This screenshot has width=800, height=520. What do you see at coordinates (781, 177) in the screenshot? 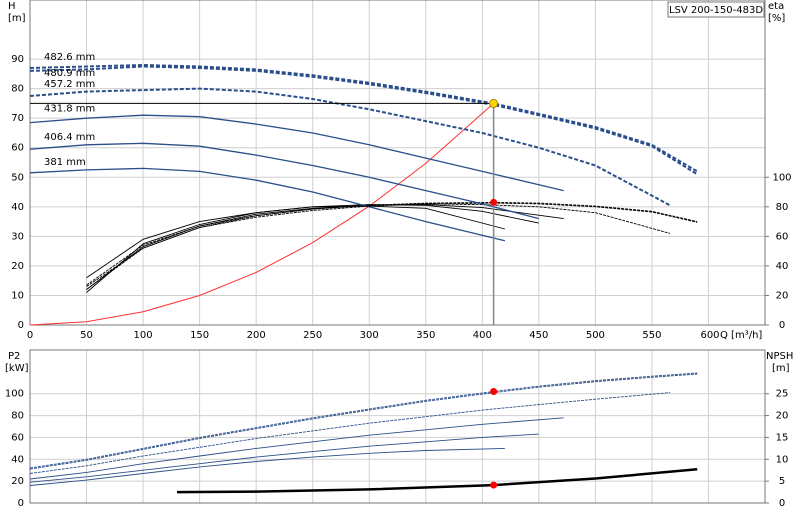
I see `y2-tick-label: 100` at bounding box center [781, 177].